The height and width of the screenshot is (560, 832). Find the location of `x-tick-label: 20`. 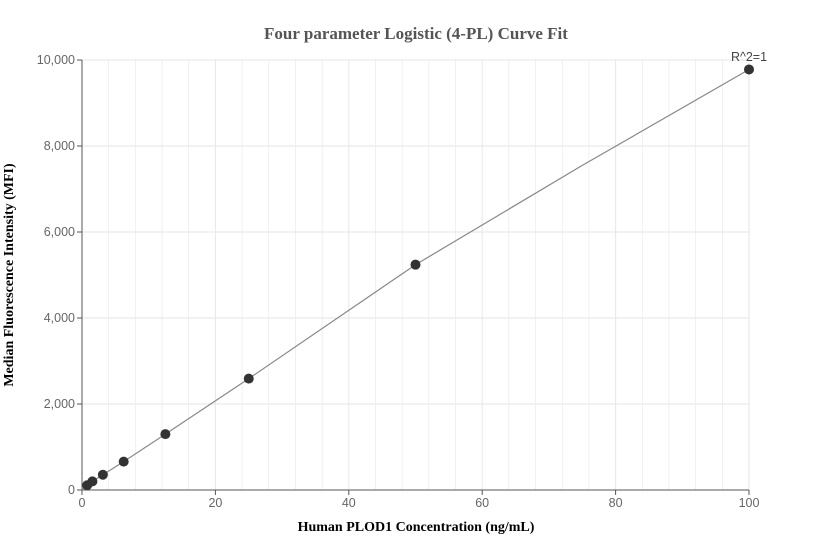

x-tick-label: 20 is located at coordinates (215, 503).